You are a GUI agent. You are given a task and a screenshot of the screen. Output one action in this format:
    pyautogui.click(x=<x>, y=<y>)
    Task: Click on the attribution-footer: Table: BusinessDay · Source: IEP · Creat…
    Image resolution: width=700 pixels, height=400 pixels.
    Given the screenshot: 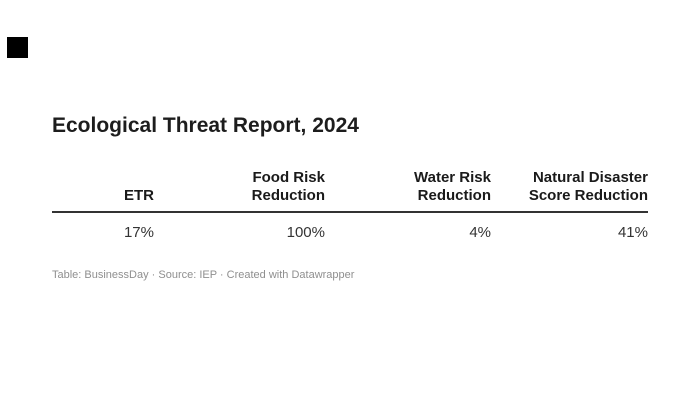 What is the action you would take?
    pyautogui.click(x=203, y=275)
    